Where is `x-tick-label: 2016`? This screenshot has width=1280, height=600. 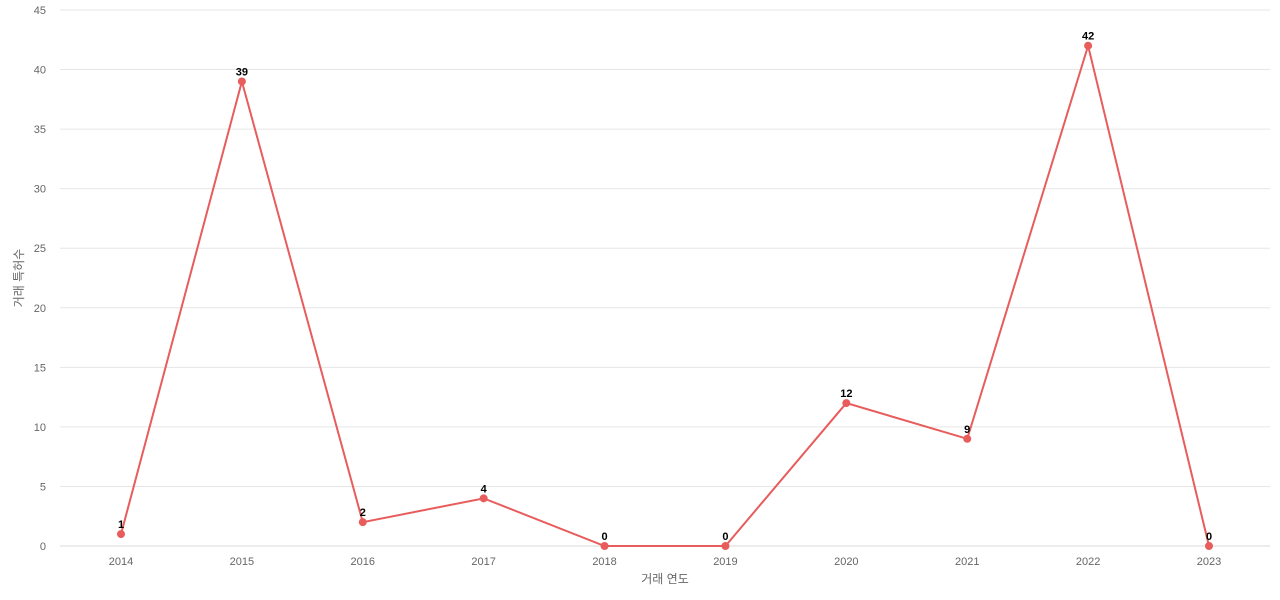
x-tick-label: 2016 is located at coordinates (363, 562).